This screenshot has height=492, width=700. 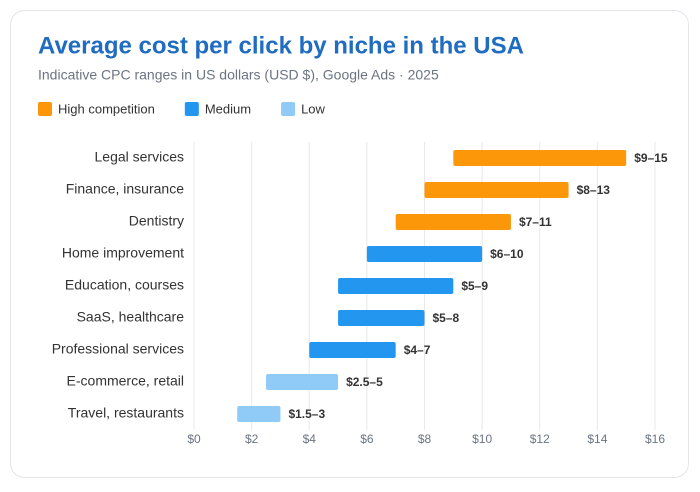 What do you see at coordinates (228, 108) in the screenshot?
I see `legend-label: Medium` at bounding box center [228, 108].